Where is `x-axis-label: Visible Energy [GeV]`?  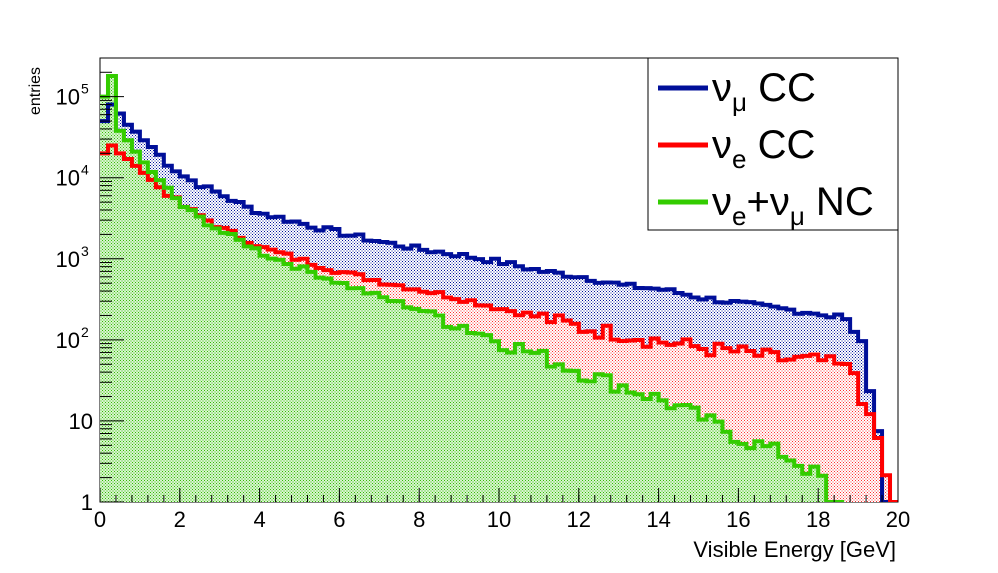
x-axis-label: Visible Energy [GeV] is located at coordinates (794, 549).